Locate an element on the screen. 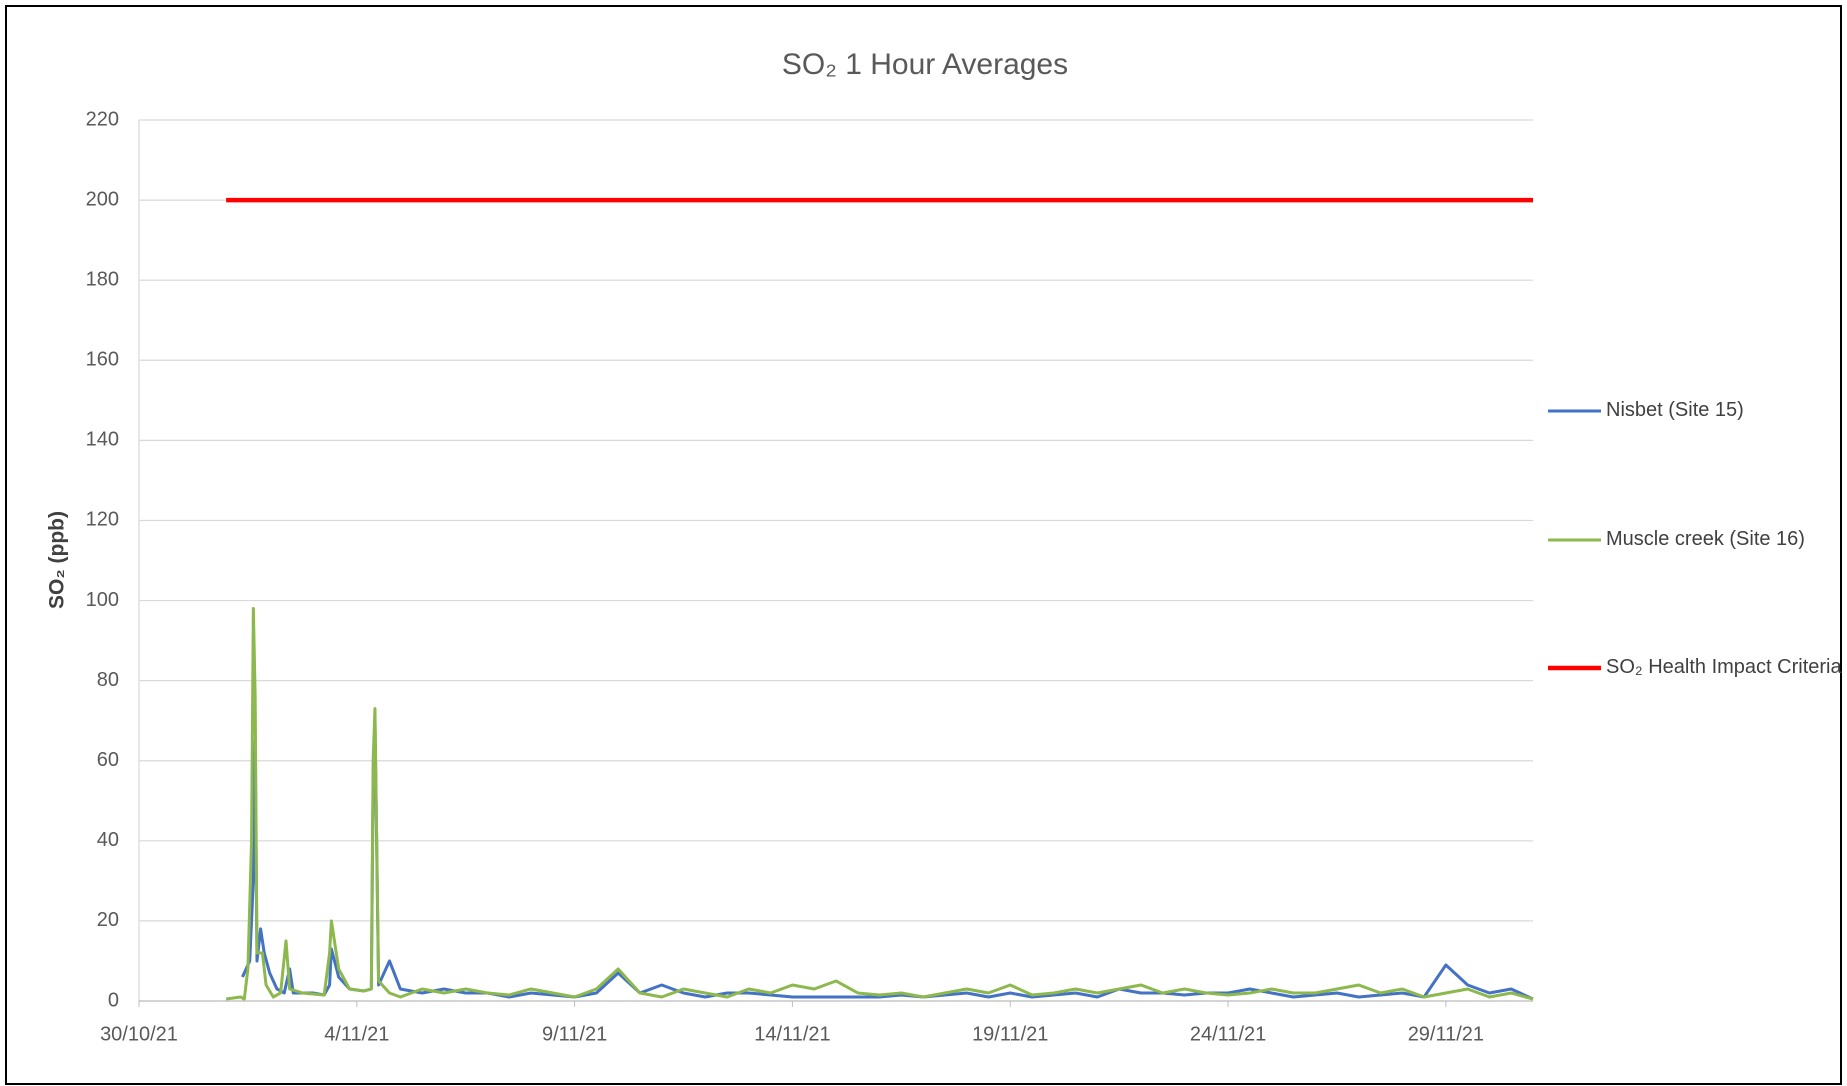 Image resolution: width=1847 pixels, height=1086 pixels. x-tick-label: 9/11/21 is located at coordinates (574, 1034).